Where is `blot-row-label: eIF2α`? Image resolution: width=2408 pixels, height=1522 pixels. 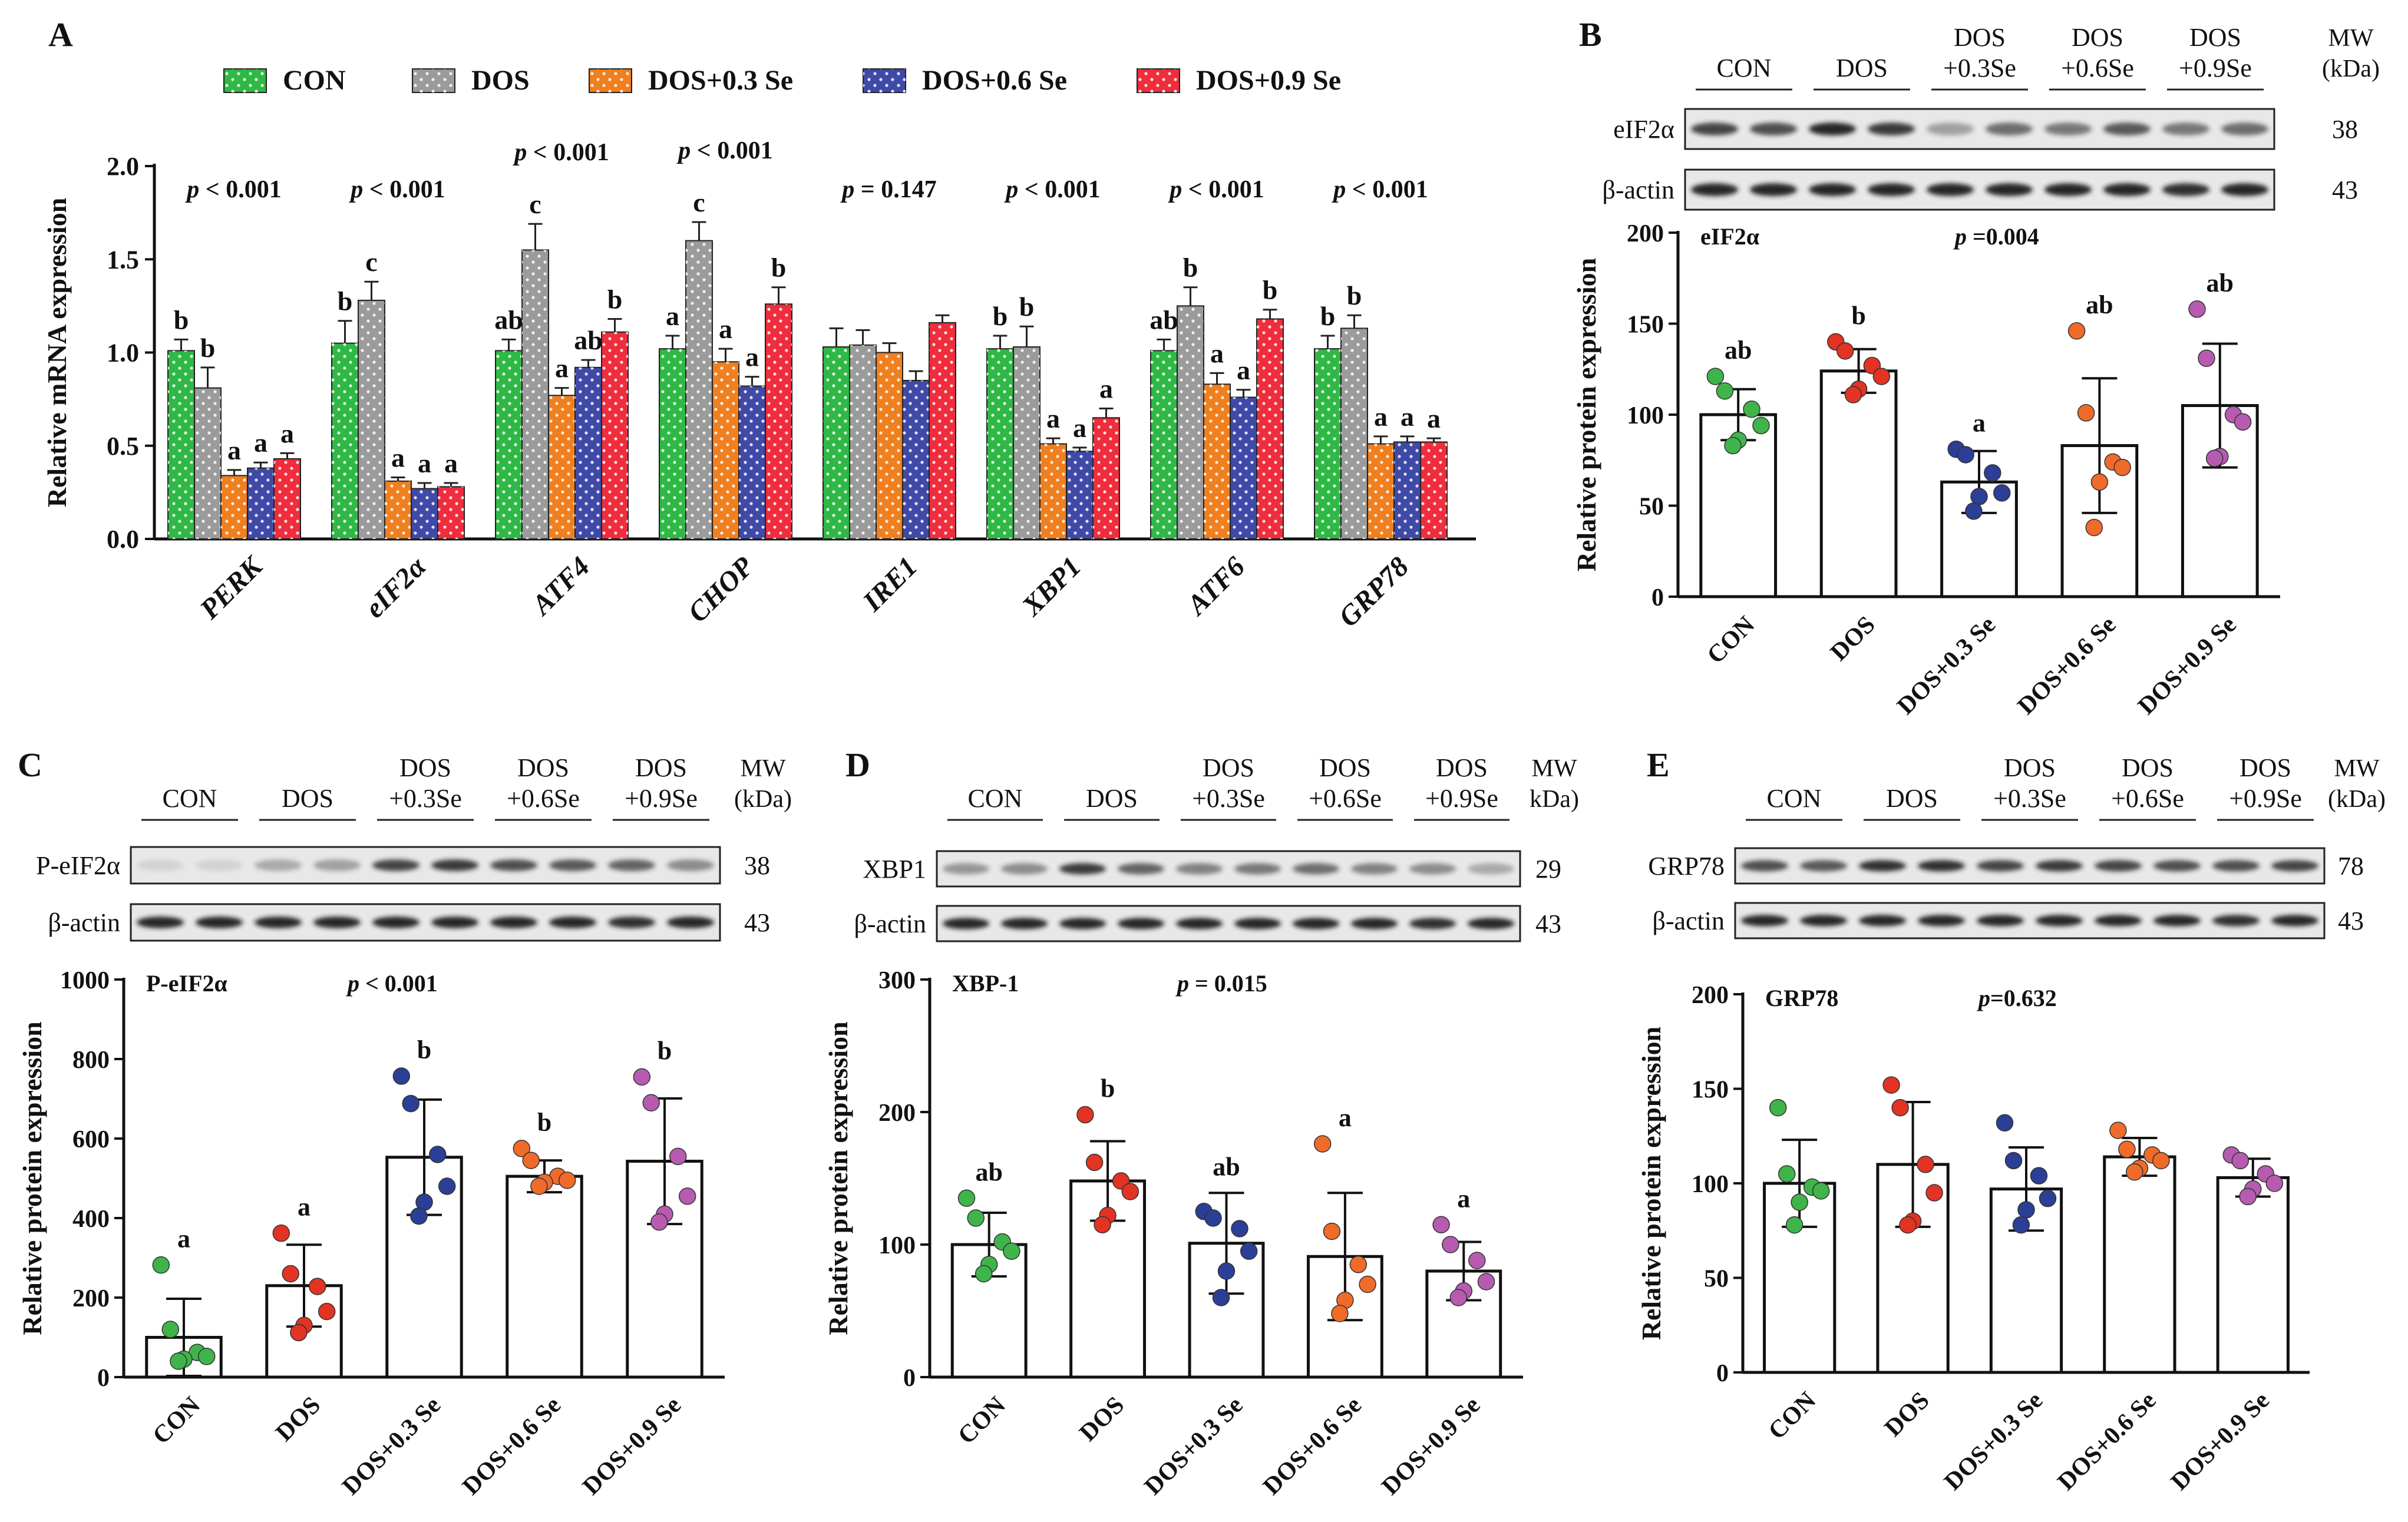
blot-row-label: eIF2α is located at coordinates (1643, 129).